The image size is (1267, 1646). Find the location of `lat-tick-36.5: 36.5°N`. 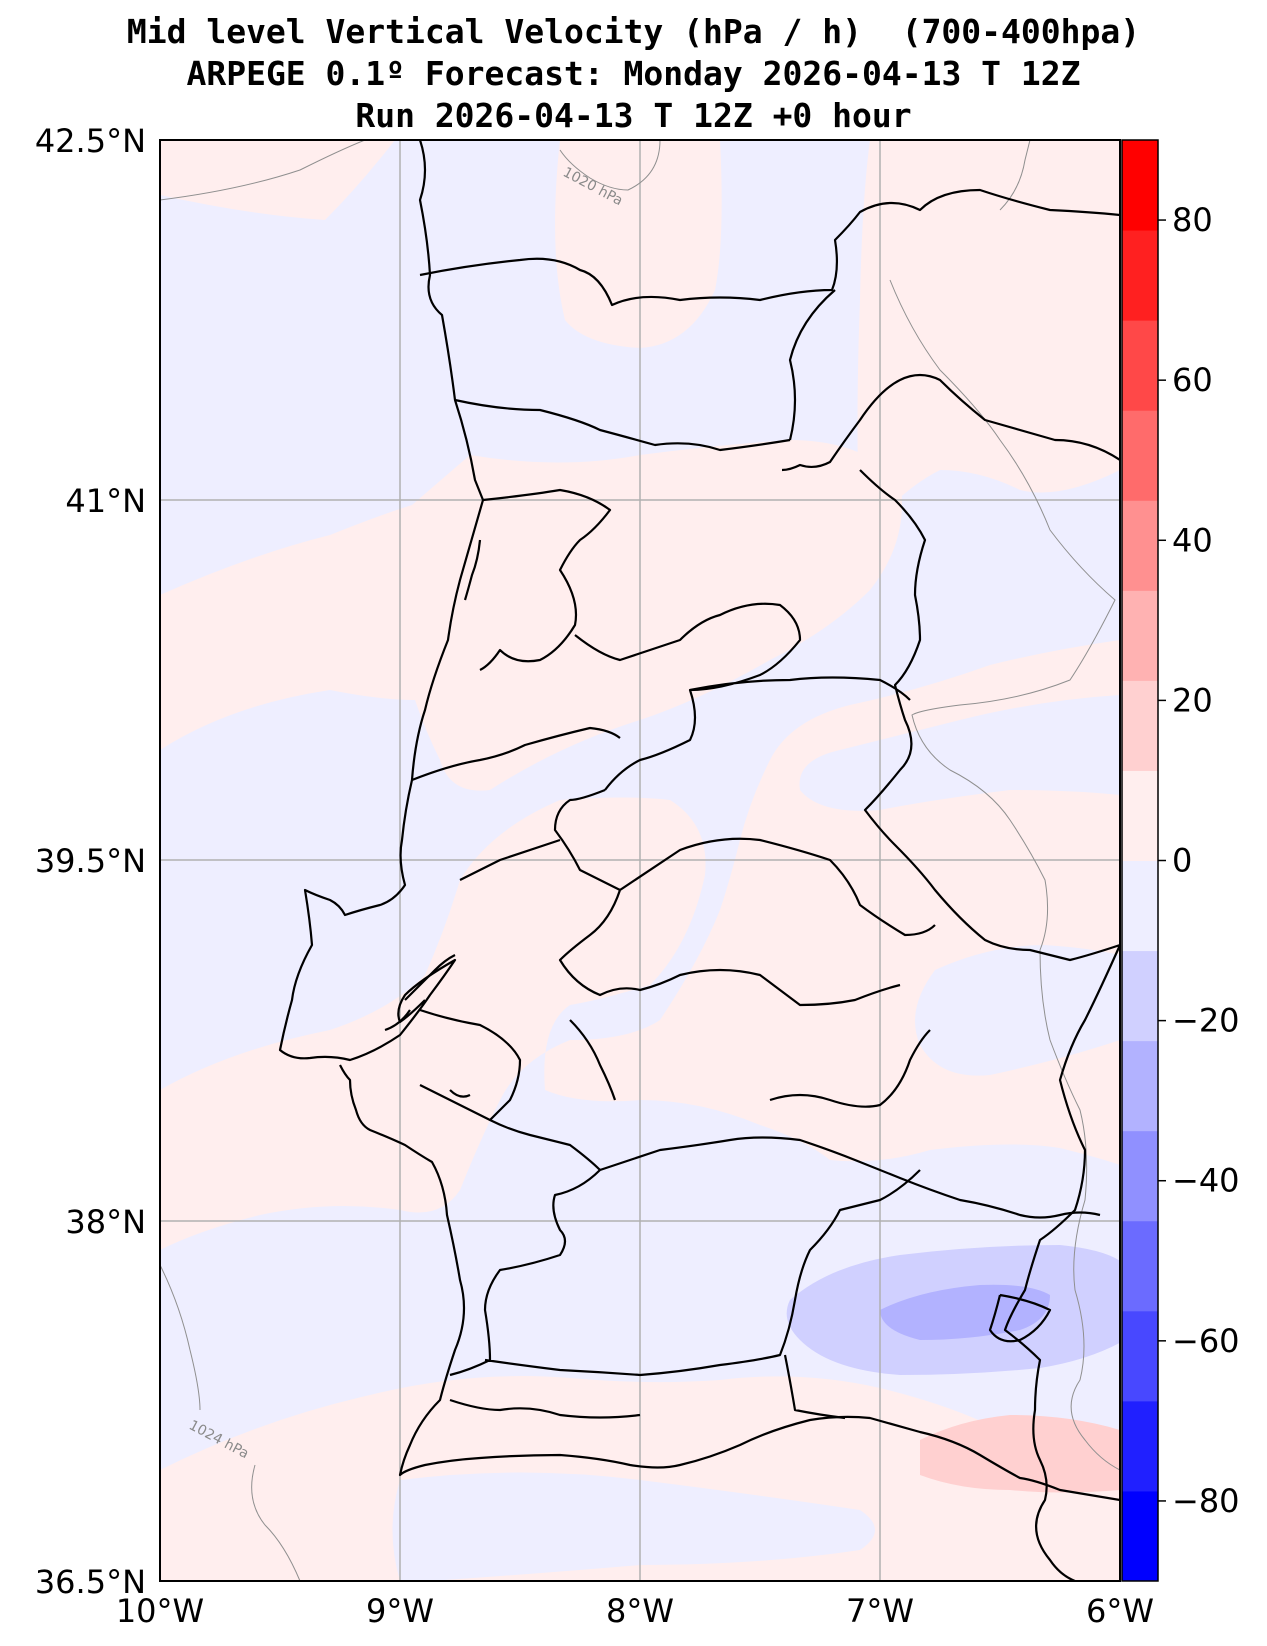

lat-tick-36.5: 36.5°N is located at coordinates (90, 1582).